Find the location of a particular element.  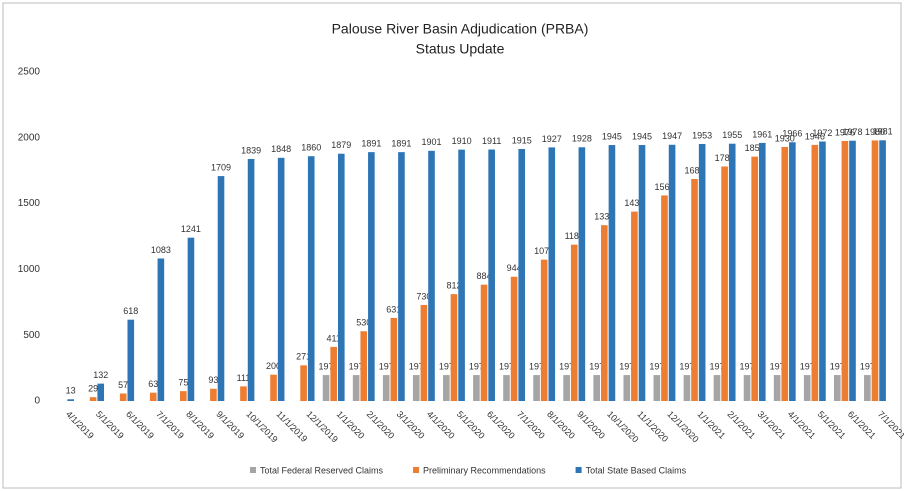

data-label: 200 is located at coordinates (273, 366).